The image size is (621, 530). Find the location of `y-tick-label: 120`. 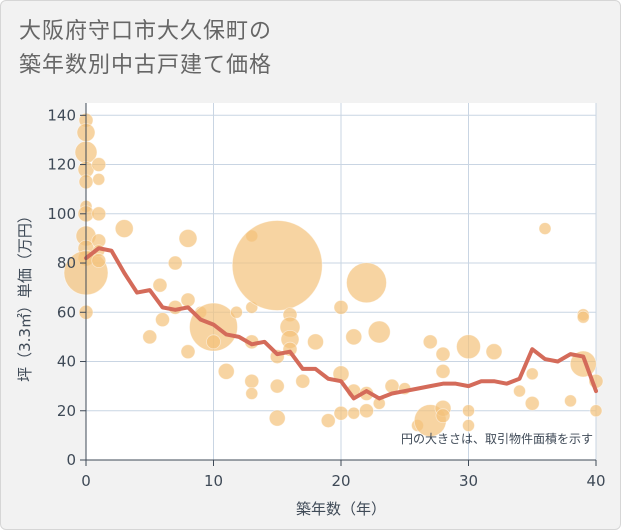

y-tick-label: 120 is located at coordinates (61, 165).